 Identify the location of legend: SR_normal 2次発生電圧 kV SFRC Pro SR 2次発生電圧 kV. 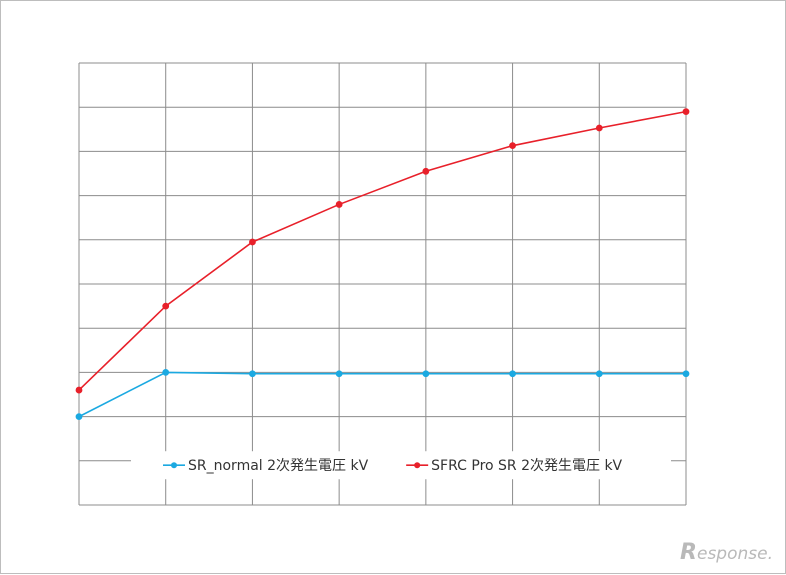
(401, 465).